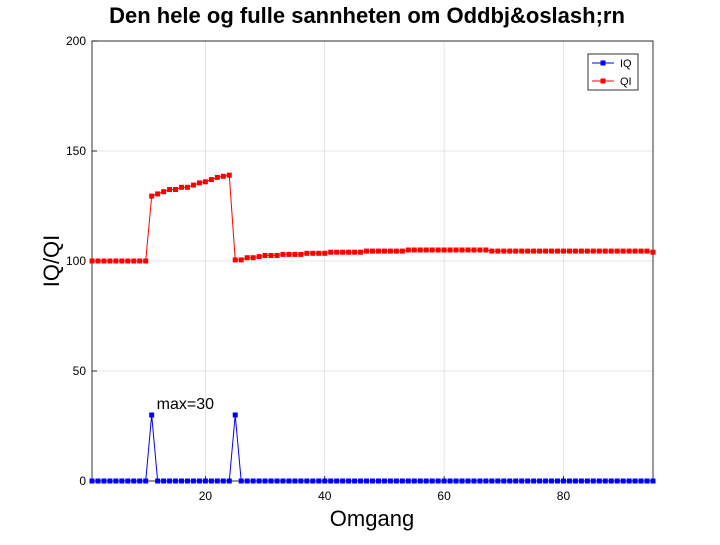 Image resolution: width=720 pixels, height=545 pixels. I want to click on y-tick-label: 100, so click(76, 261).